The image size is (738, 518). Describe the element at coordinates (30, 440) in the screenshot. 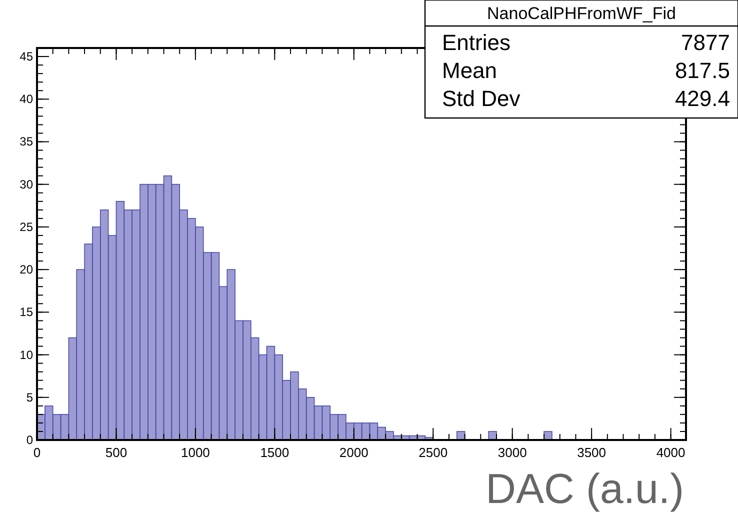

I see `y-tick-label: 0` at that location.